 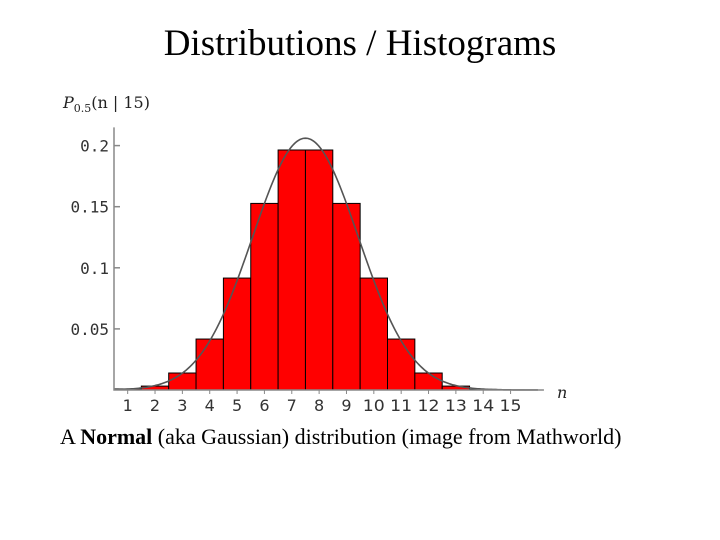 What do you see at coordinates (401, 405) in the screenshot?
I see `x-tick-label: 11` at bounding box center [401, 405].